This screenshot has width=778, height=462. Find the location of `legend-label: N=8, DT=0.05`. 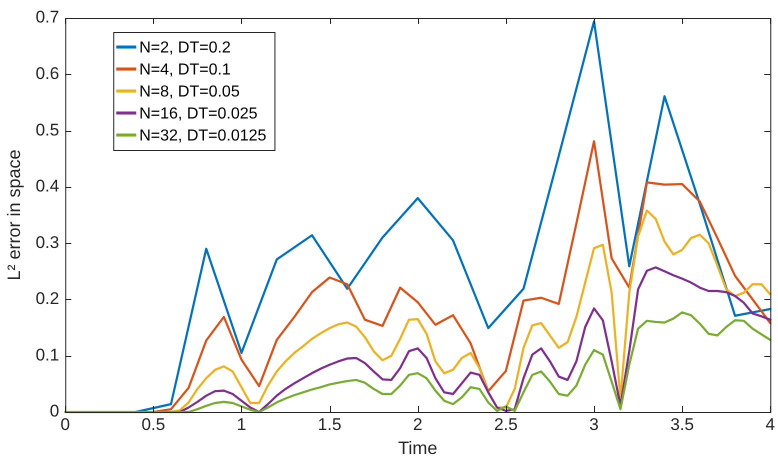

legend-label: N=8, DT=0.05 is located at coordinates (189, 91).